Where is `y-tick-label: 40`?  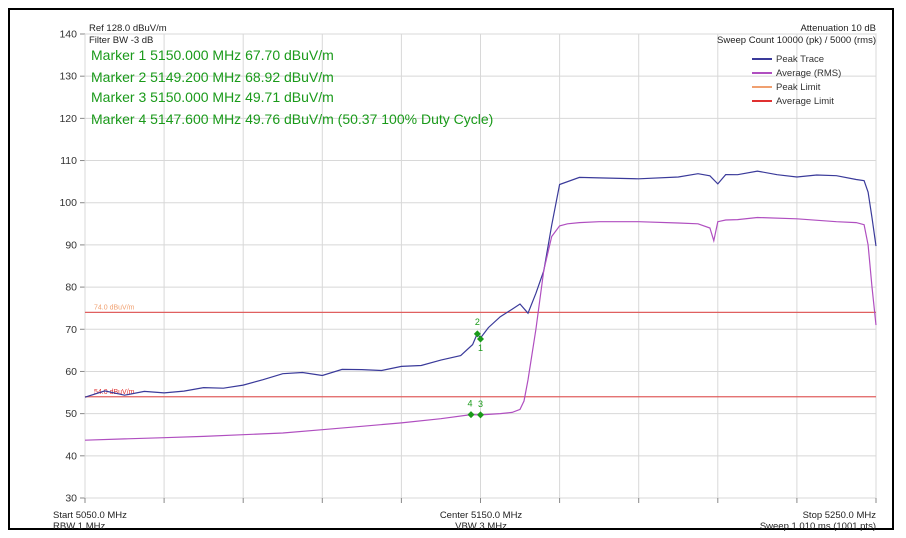 y-tick-label: 40 is located at coordinates (71, 456).